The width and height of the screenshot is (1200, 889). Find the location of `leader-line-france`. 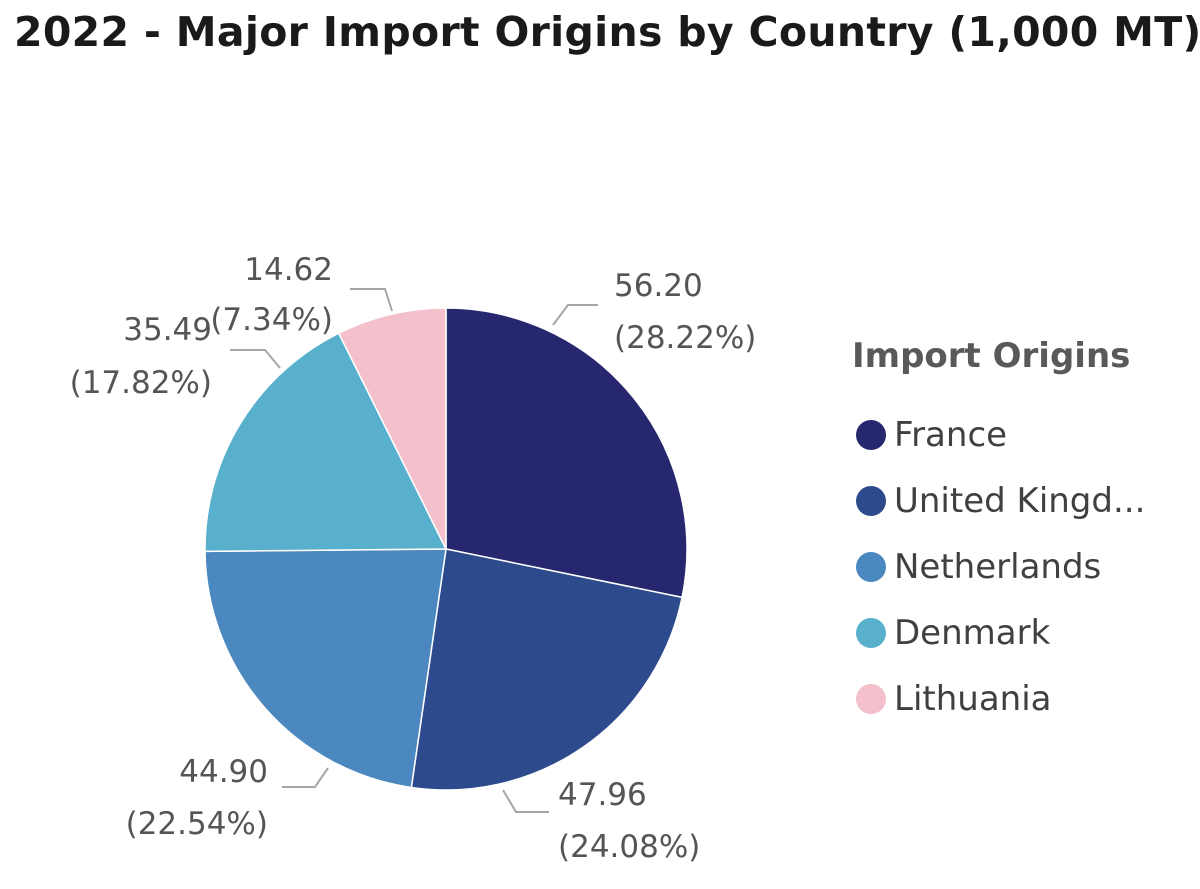

leader-line-france is located at coordinates (575, 315).